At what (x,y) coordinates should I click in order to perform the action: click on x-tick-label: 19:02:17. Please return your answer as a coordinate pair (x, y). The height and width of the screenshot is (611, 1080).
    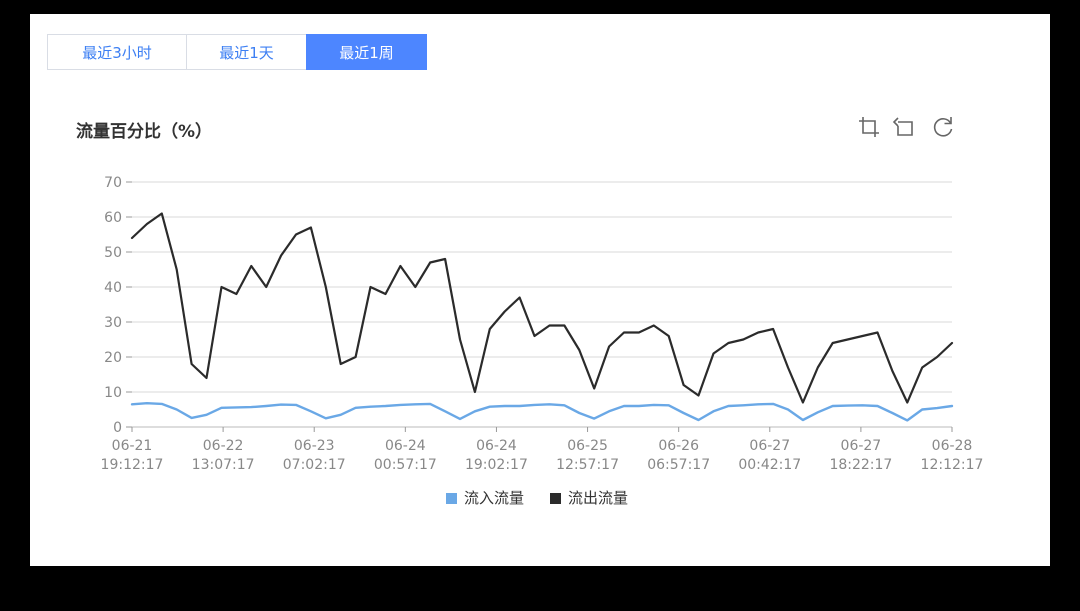
    Looking at the image, I should click on (496, 465).